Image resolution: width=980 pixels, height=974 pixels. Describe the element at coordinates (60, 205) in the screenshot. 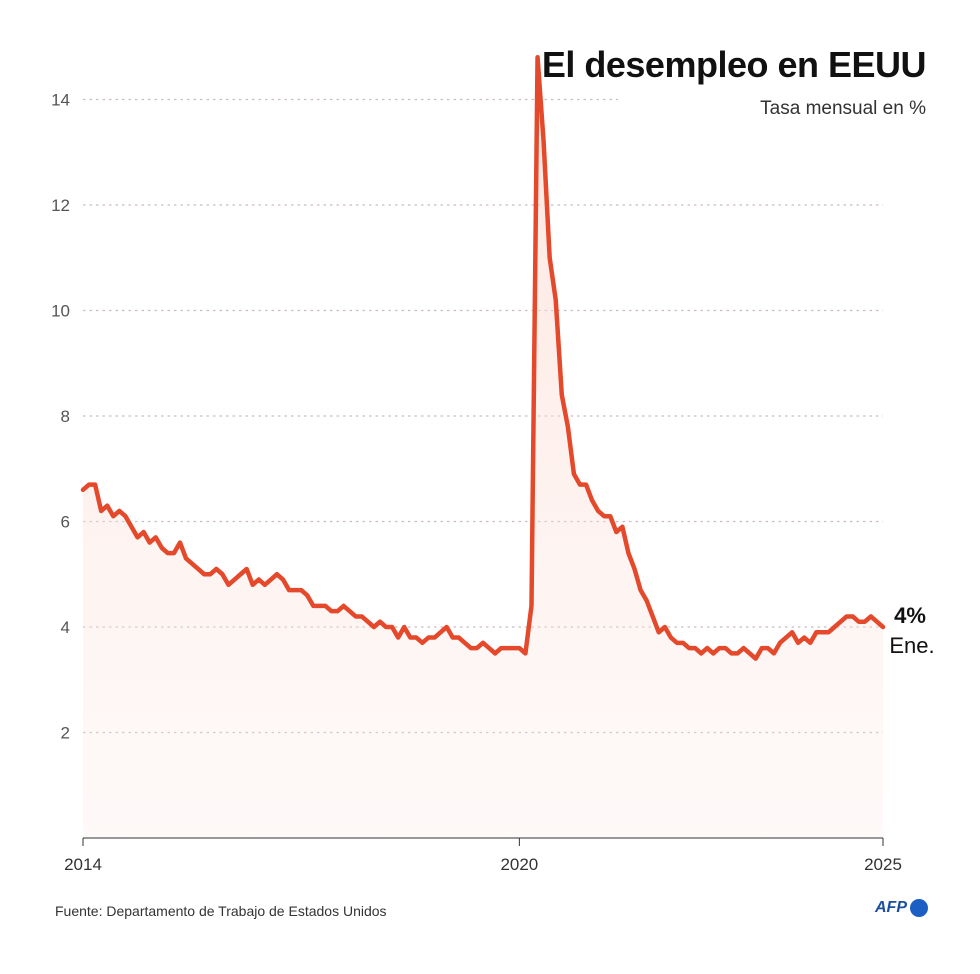

I see `y-tick-label-12: 12` at that location.